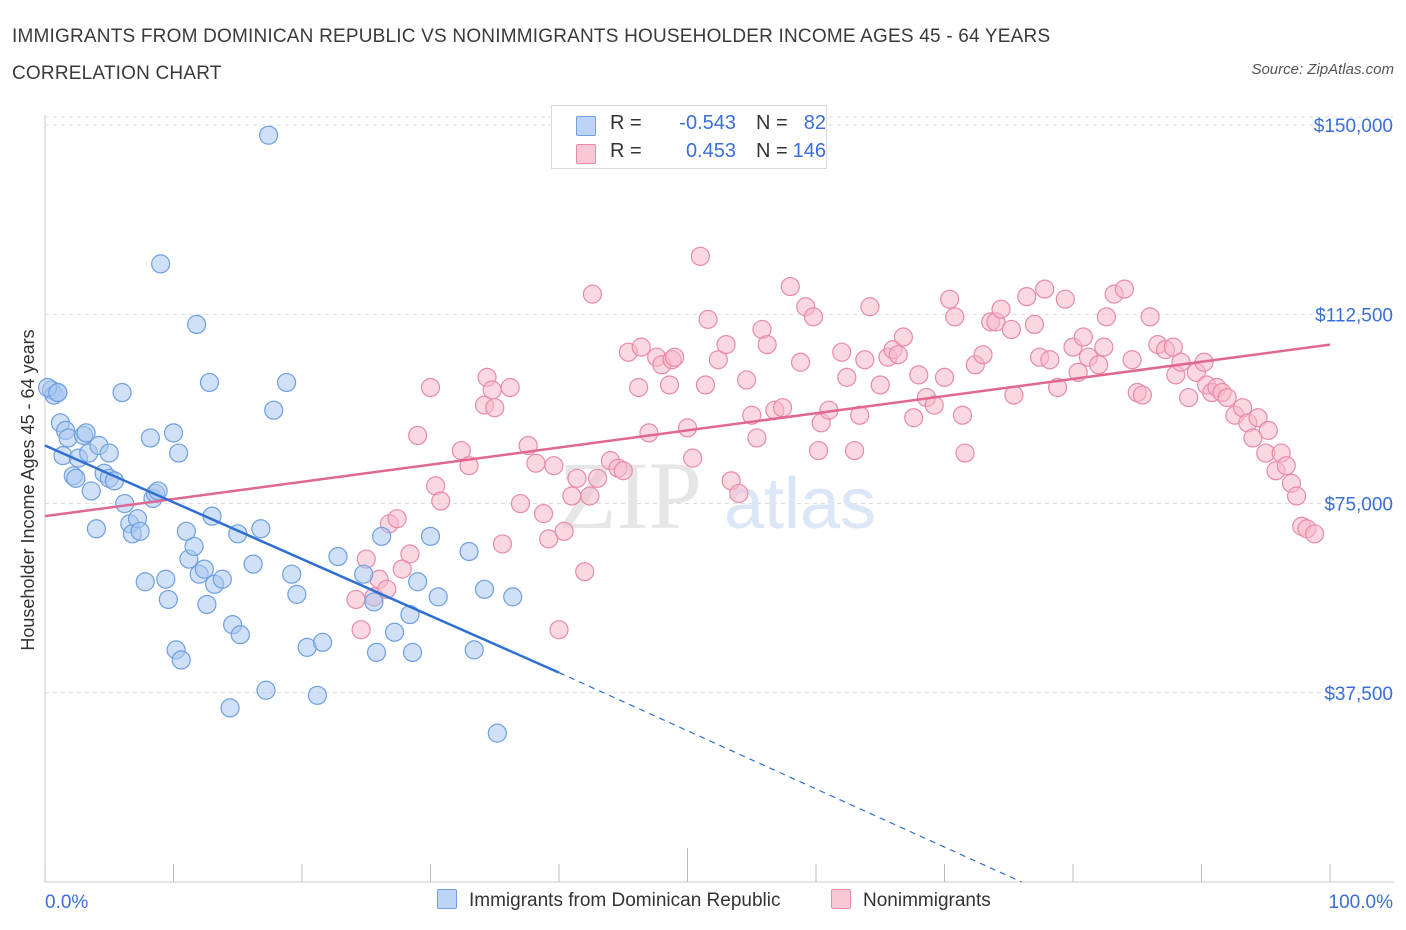 The width and height of the screenshot is (1406, 930). What do you see at coordinates (707, 123) in the screenshot?
I see `legend-r-value: -0.543` at bounding box center [707, 123].